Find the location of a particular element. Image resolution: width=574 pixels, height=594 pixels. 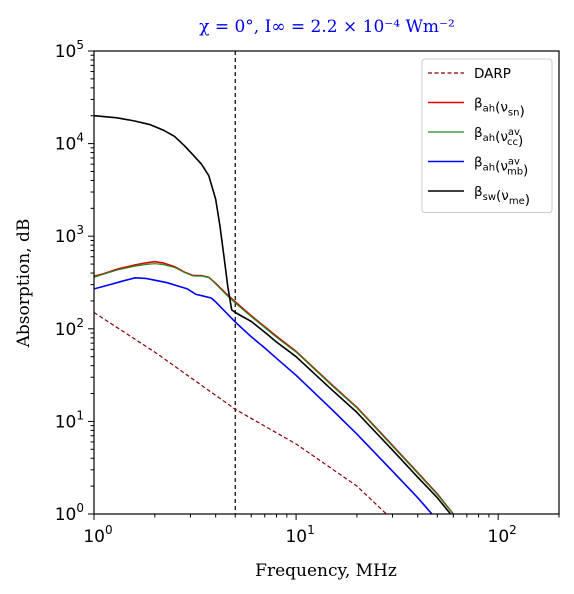

legend-box is located at coordinates (487, 135).